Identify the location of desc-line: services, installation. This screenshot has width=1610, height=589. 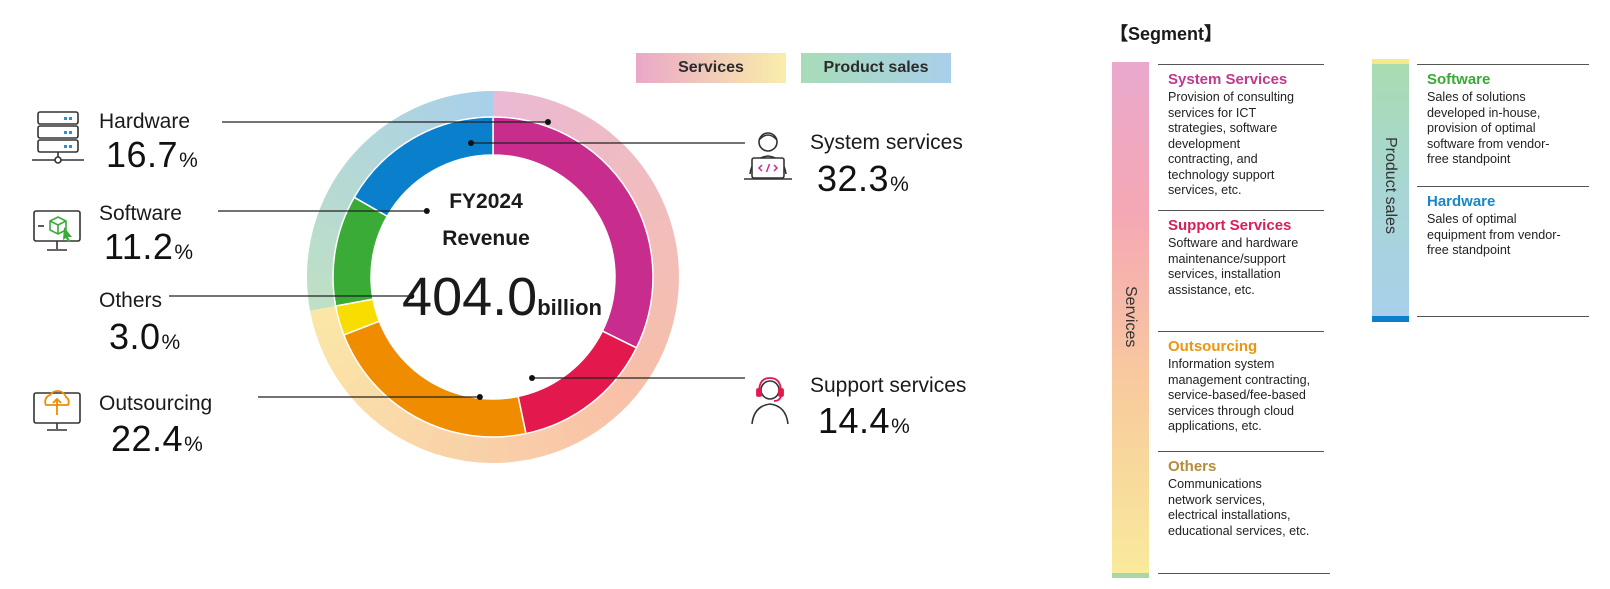
(1224, 274).